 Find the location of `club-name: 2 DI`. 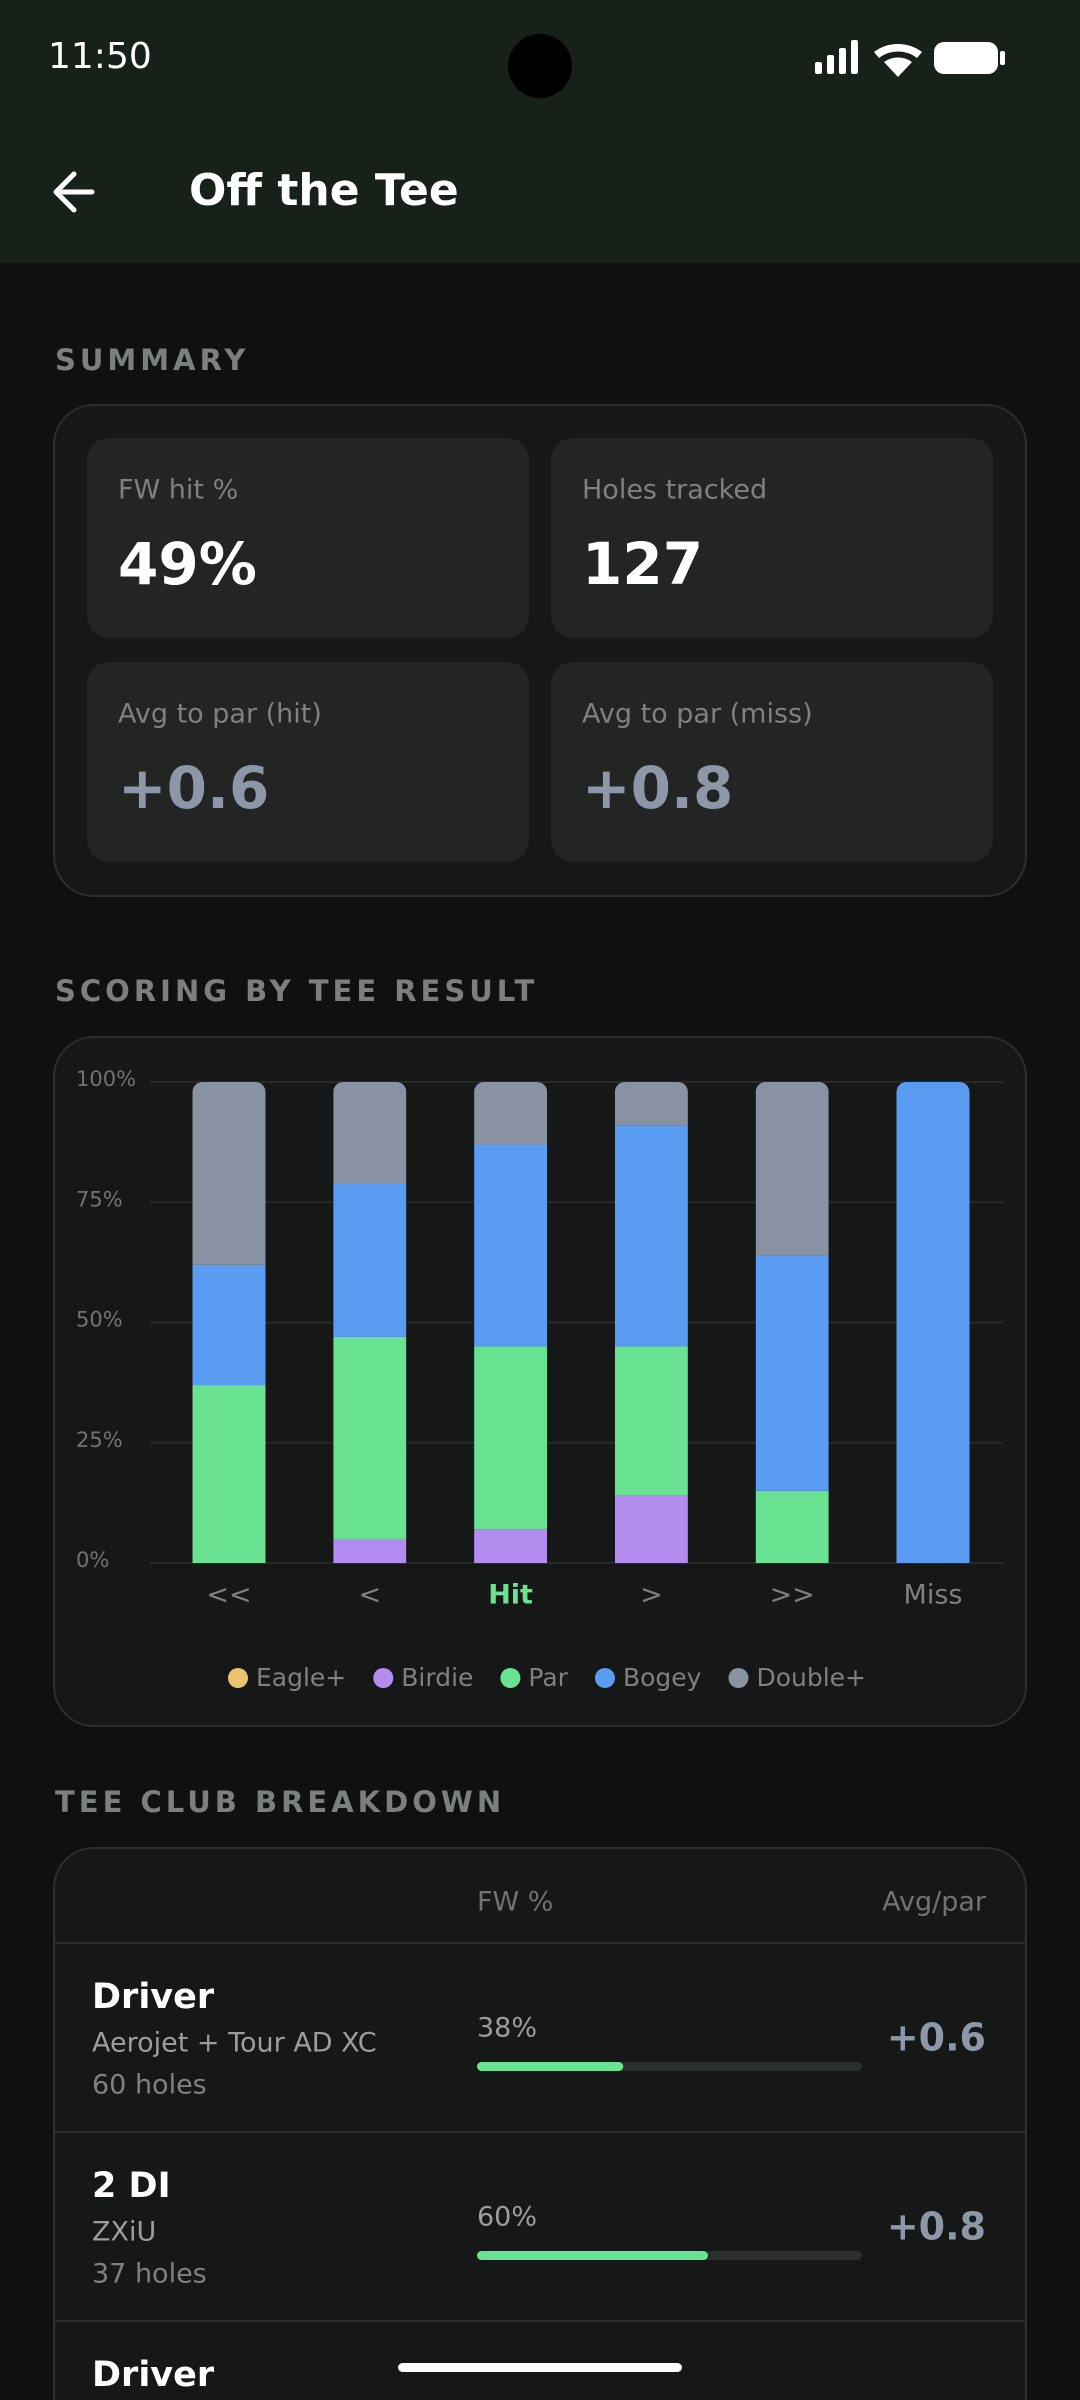

club-name: 2 DI is located at coordinates (131, 2186).